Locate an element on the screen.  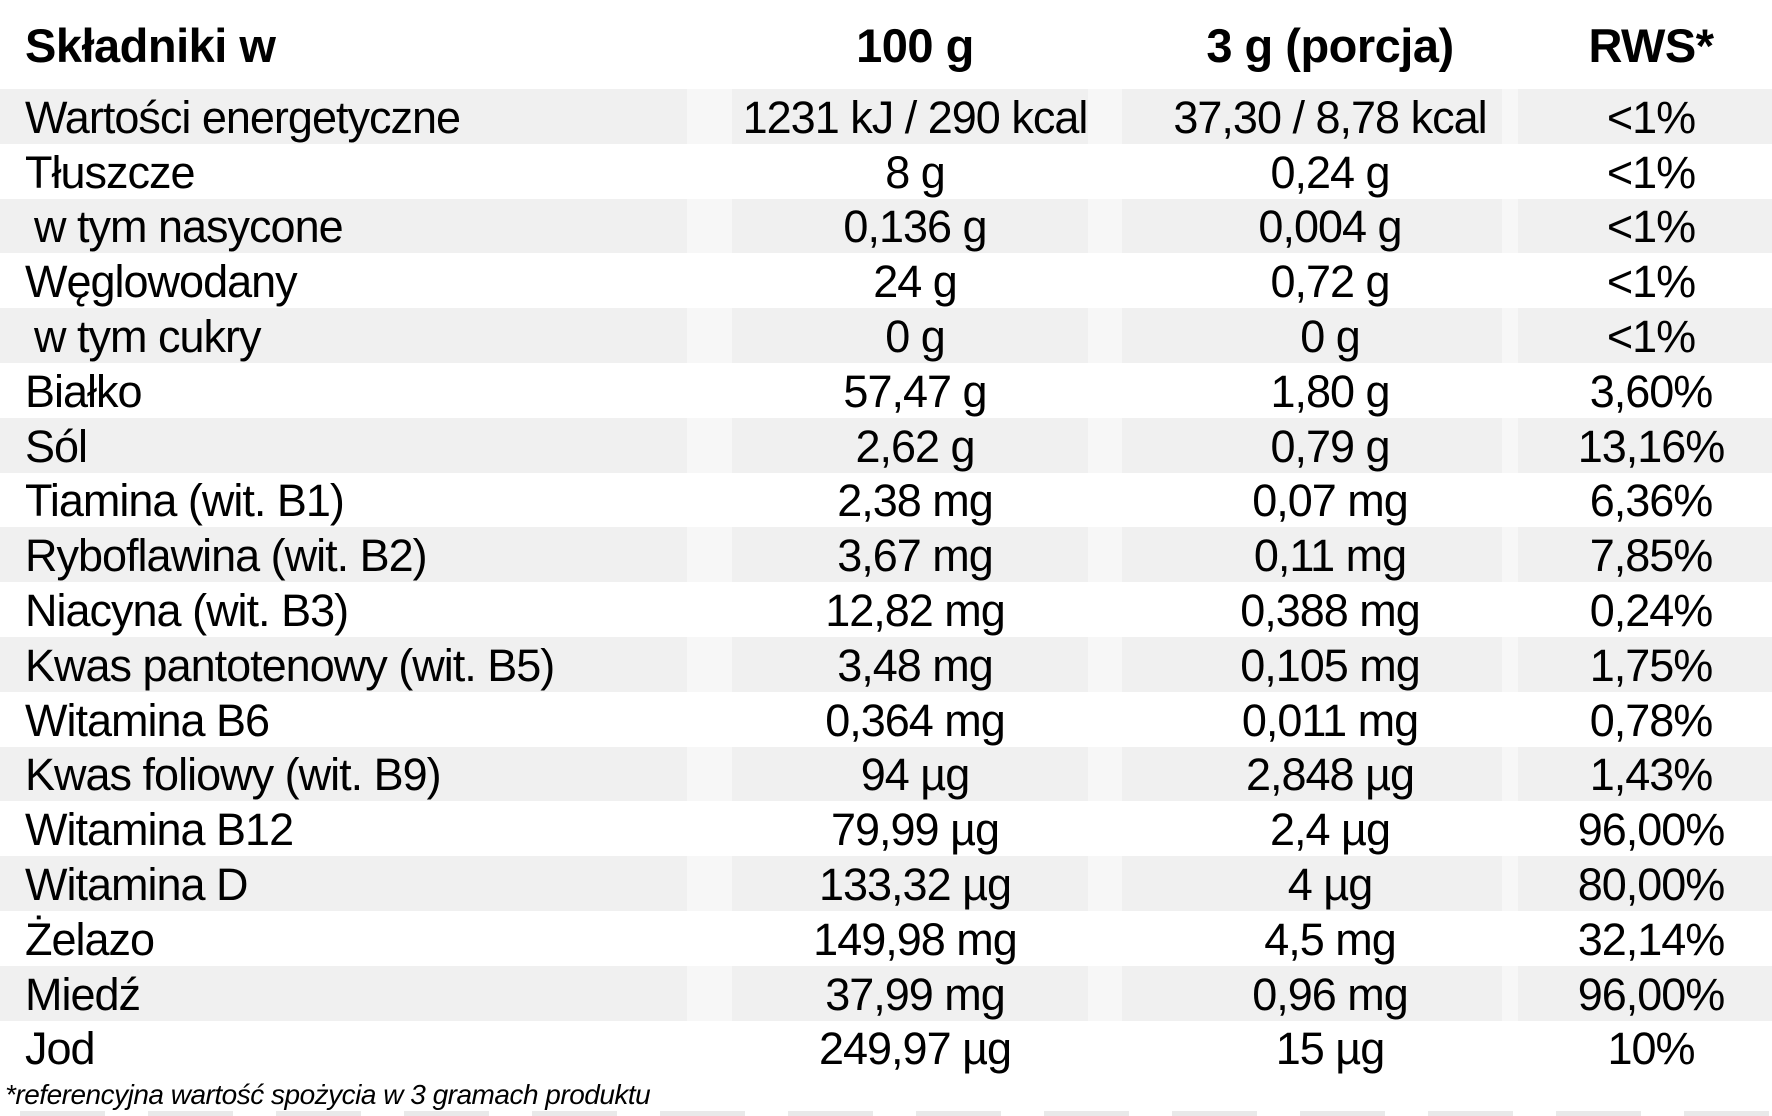
table-row: Tiamina (wit. B1) 2,38 mg 0,07 mg 6,36% is located at coordinates (886, 500).